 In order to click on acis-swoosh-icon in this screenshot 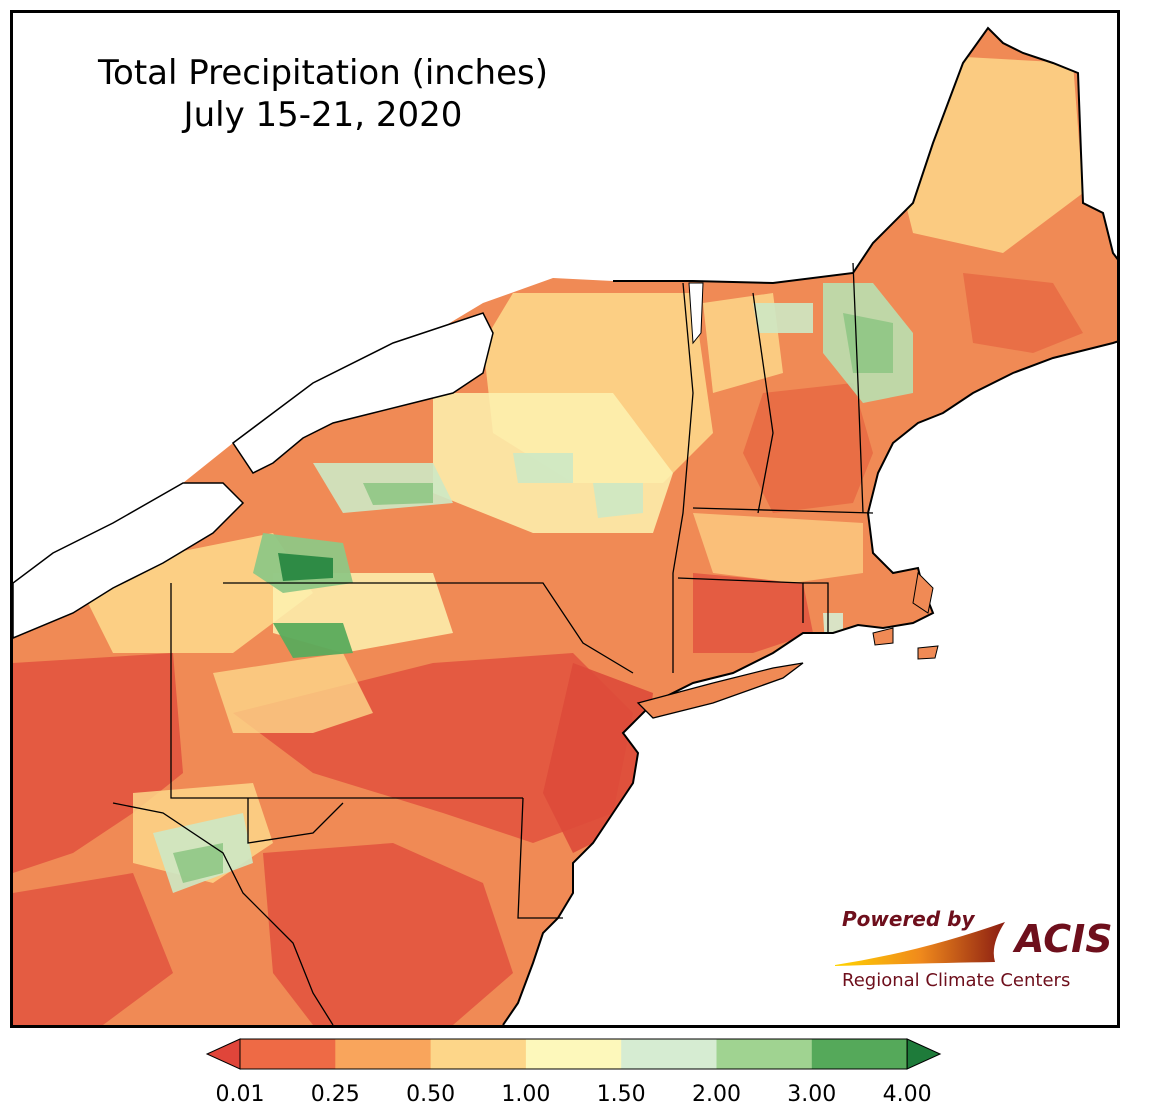, I will do `click(920, 944)`.